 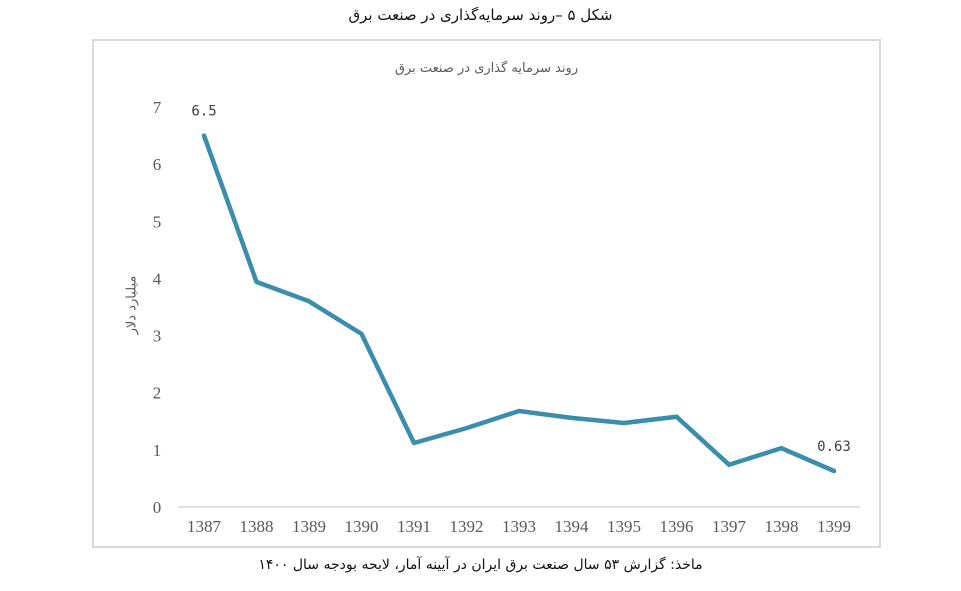 What do you see at coordinates (157, 164) in the screenshot?
I see `y-tick-label: 6` at bounding box center [157, 164].